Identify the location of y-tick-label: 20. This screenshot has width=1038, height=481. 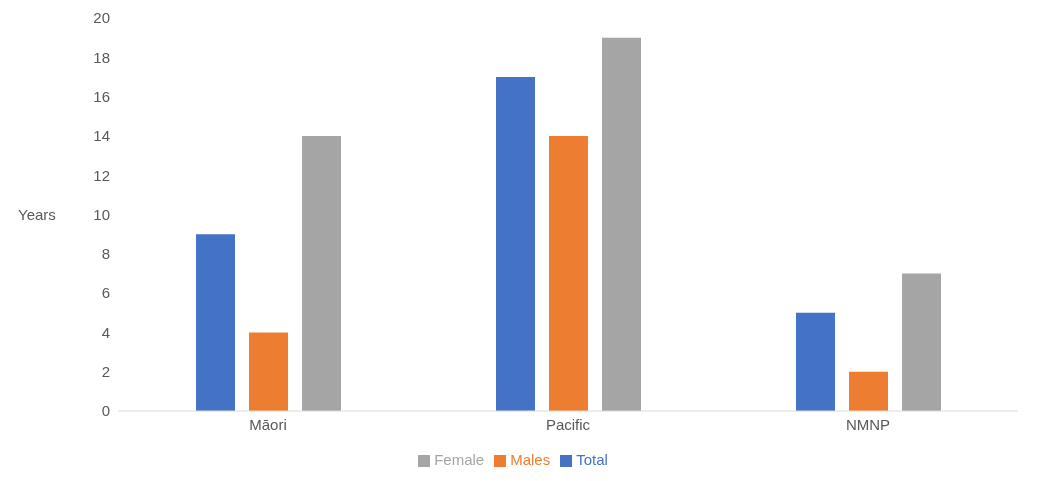
(101, 18).